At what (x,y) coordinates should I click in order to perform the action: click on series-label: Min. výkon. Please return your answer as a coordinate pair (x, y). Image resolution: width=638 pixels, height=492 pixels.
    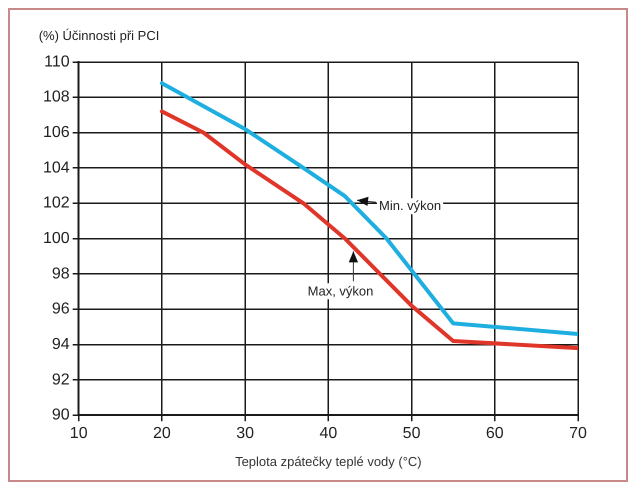
    Looking at the image, I should click on (410, 206).